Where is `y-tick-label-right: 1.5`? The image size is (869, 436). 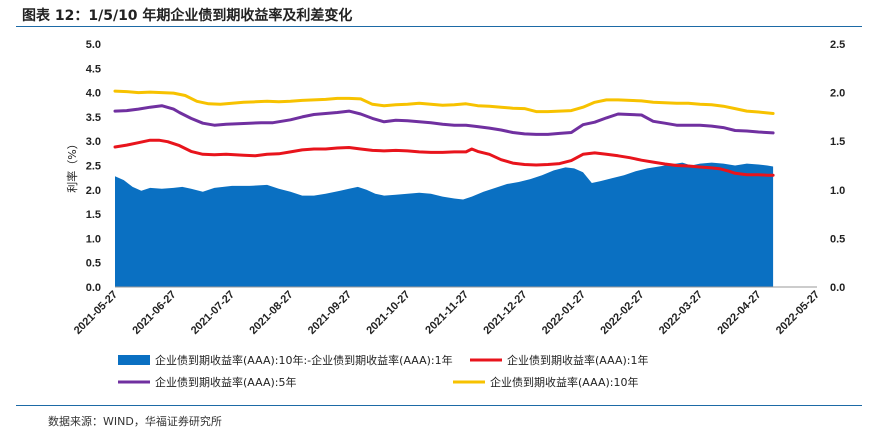 y-tick-label-right: 1.5 is located at coordinates (837, 142).